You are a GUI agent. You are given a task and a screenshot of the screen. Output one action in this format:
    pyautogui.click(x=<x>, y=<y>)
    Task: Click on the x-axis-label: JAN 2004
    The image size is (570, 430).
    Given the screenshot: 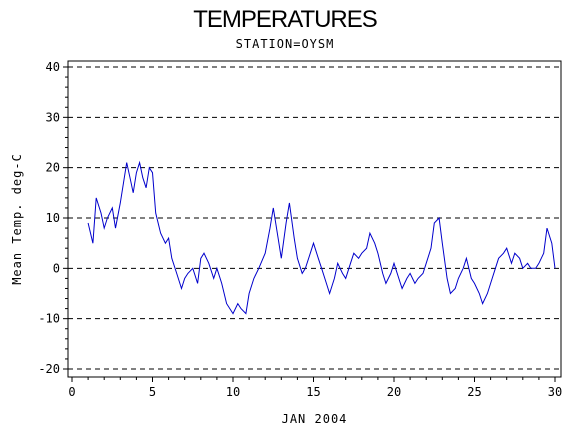 What is the action you would take?
    pyautogui.click(x=315, y=419)
    